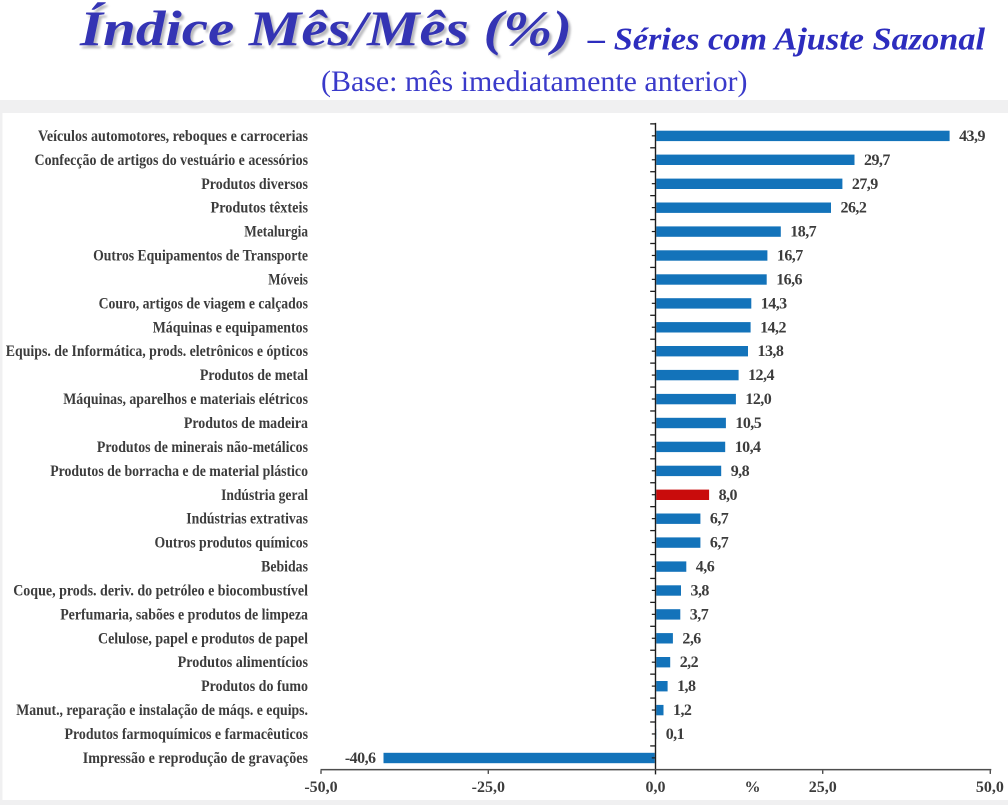 This screenshot has width=1008, height=805. Describe the element at coordinates (854, 208) in the screenshot. I see `svg-text: 26,2` at that location.